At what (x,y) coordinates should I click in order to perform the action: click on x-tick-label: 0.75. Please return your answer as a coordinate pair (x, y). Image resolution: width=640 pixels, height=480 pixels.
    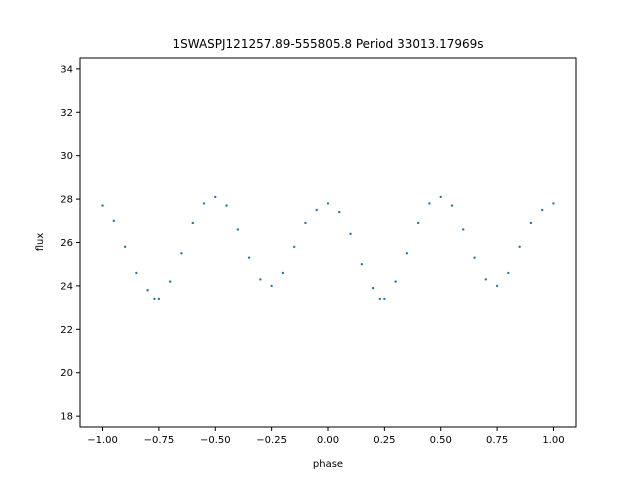
    Looking at the image, I should click on (497, 440).